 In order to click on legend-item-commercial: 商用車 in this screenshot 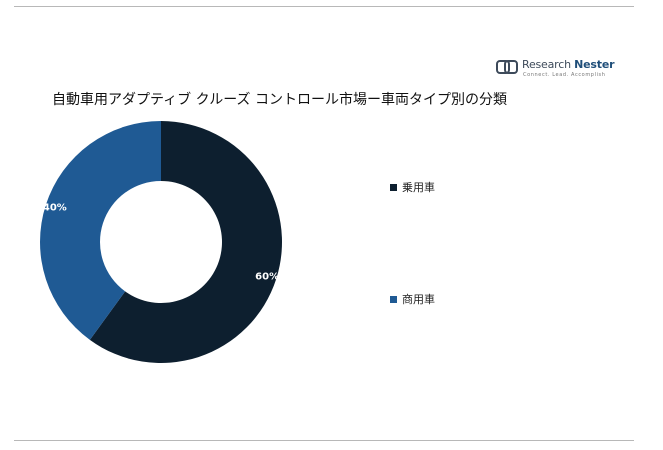, I will do `click(412, 299)`.